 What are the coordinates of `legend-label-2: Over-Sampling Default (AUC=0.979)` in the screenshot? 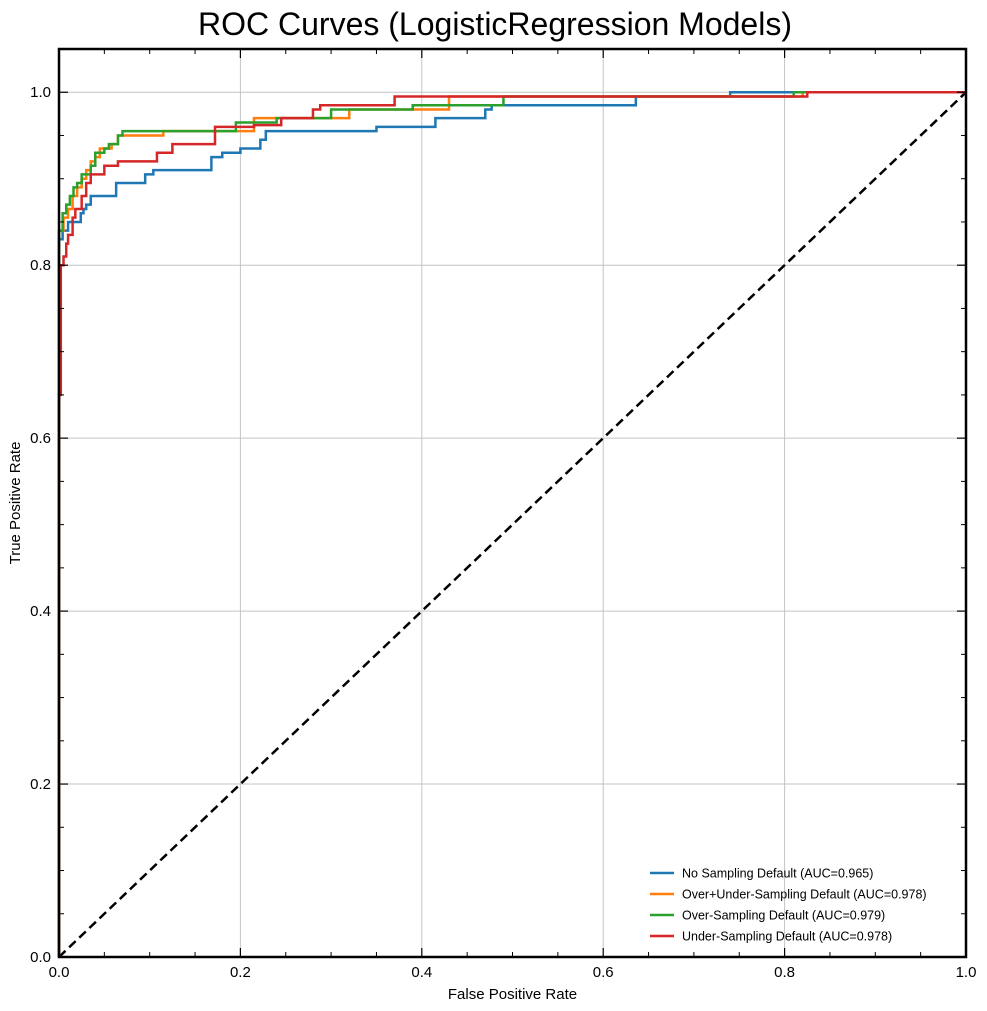 It's located at (783, 916).